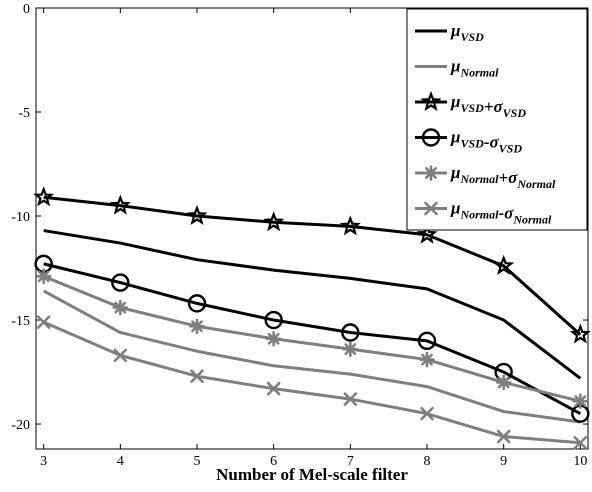 The height and width of the screenshot is (492, 592). I want to click on legend-label: μNormal+σNormal, so click(503, 177).